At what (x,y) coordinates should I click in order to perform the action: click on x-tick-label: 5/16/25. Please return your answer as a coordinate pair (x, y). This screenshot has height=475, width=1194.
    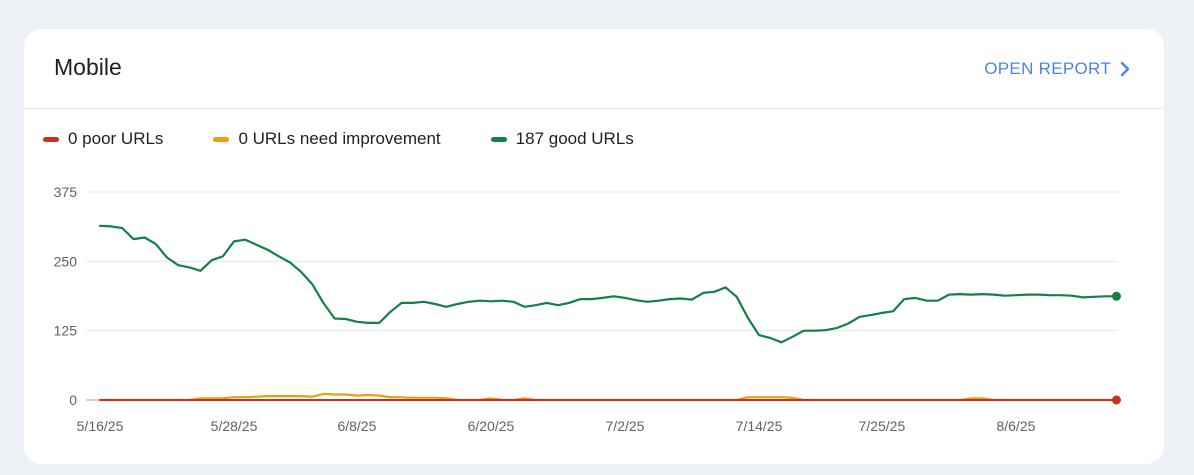
    Looking at the image, I should click on (100, 426).